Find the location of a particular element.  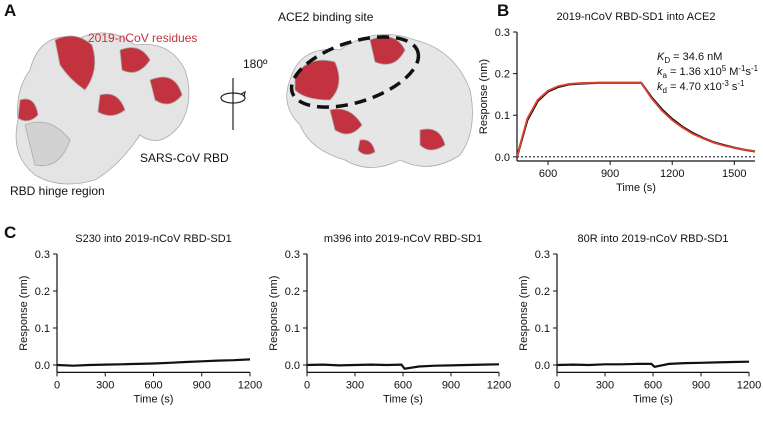

hinge-label: RBD hinge region is located at coordinates (57, 191).